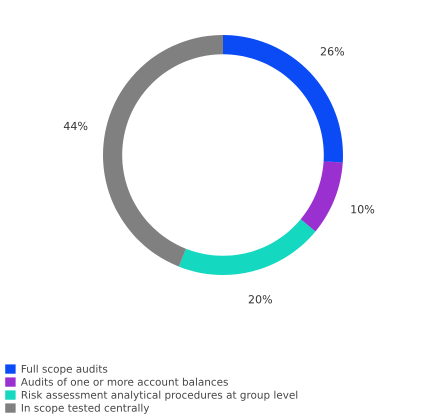 Image resolution: width=447 pixels, height=419 pixels. I want to click on legend-label: Audits of one or more account balances, so click(124, 382).